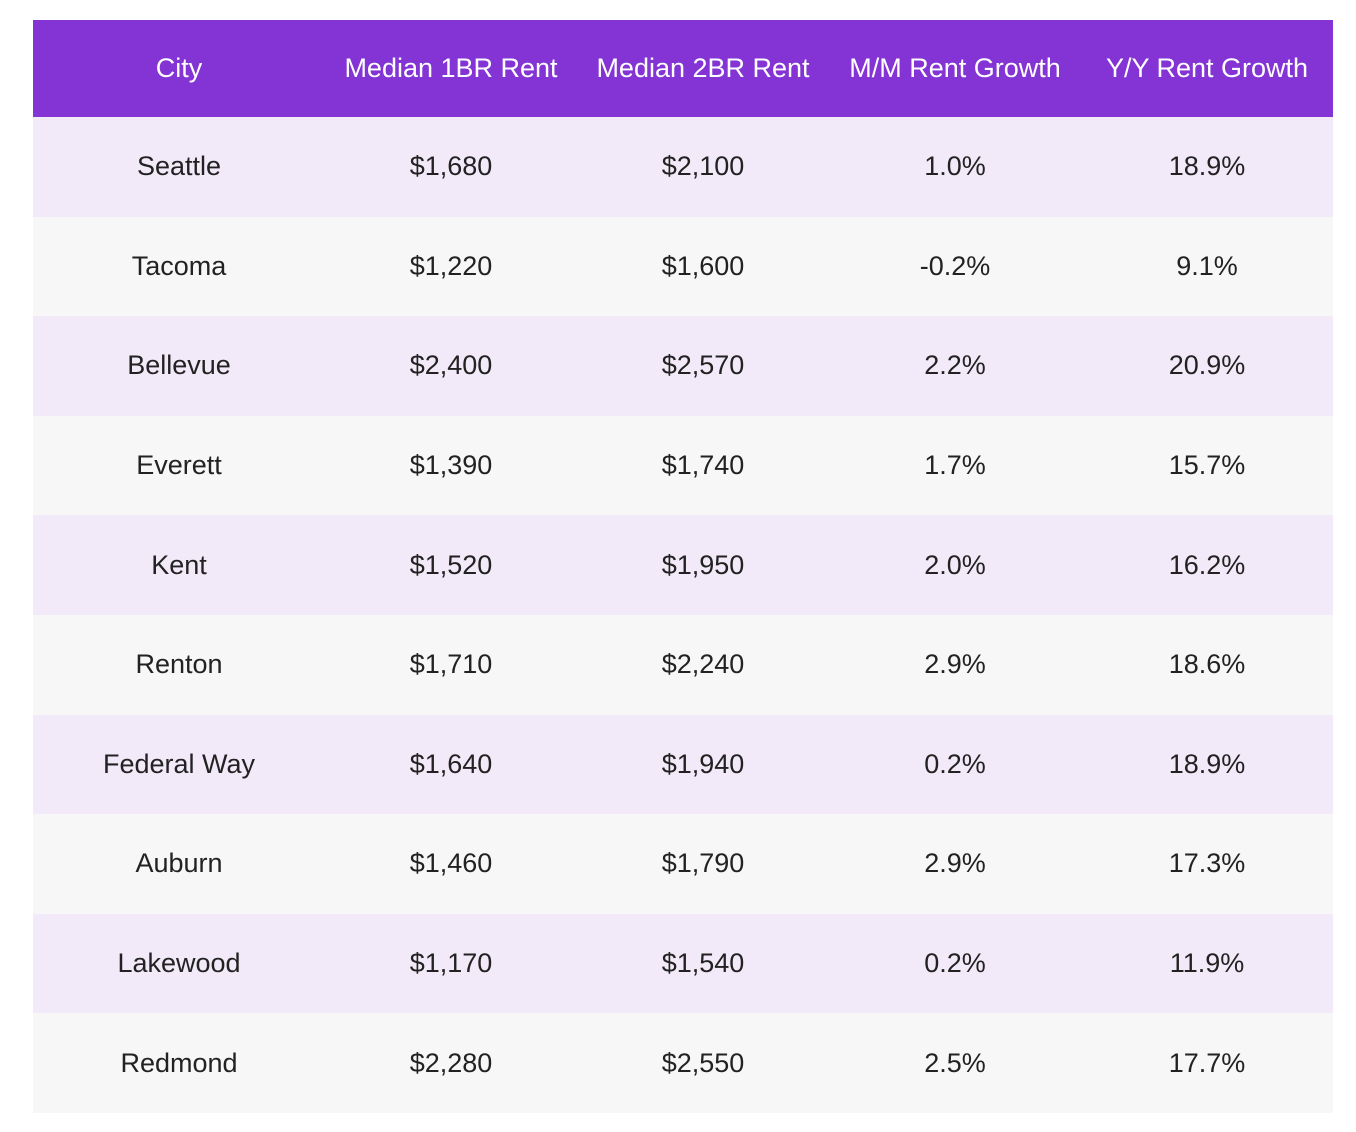  I want to click on table-row: Bellevue $2,400 $2,570 2.2% 20.9%, so click(683, 366).